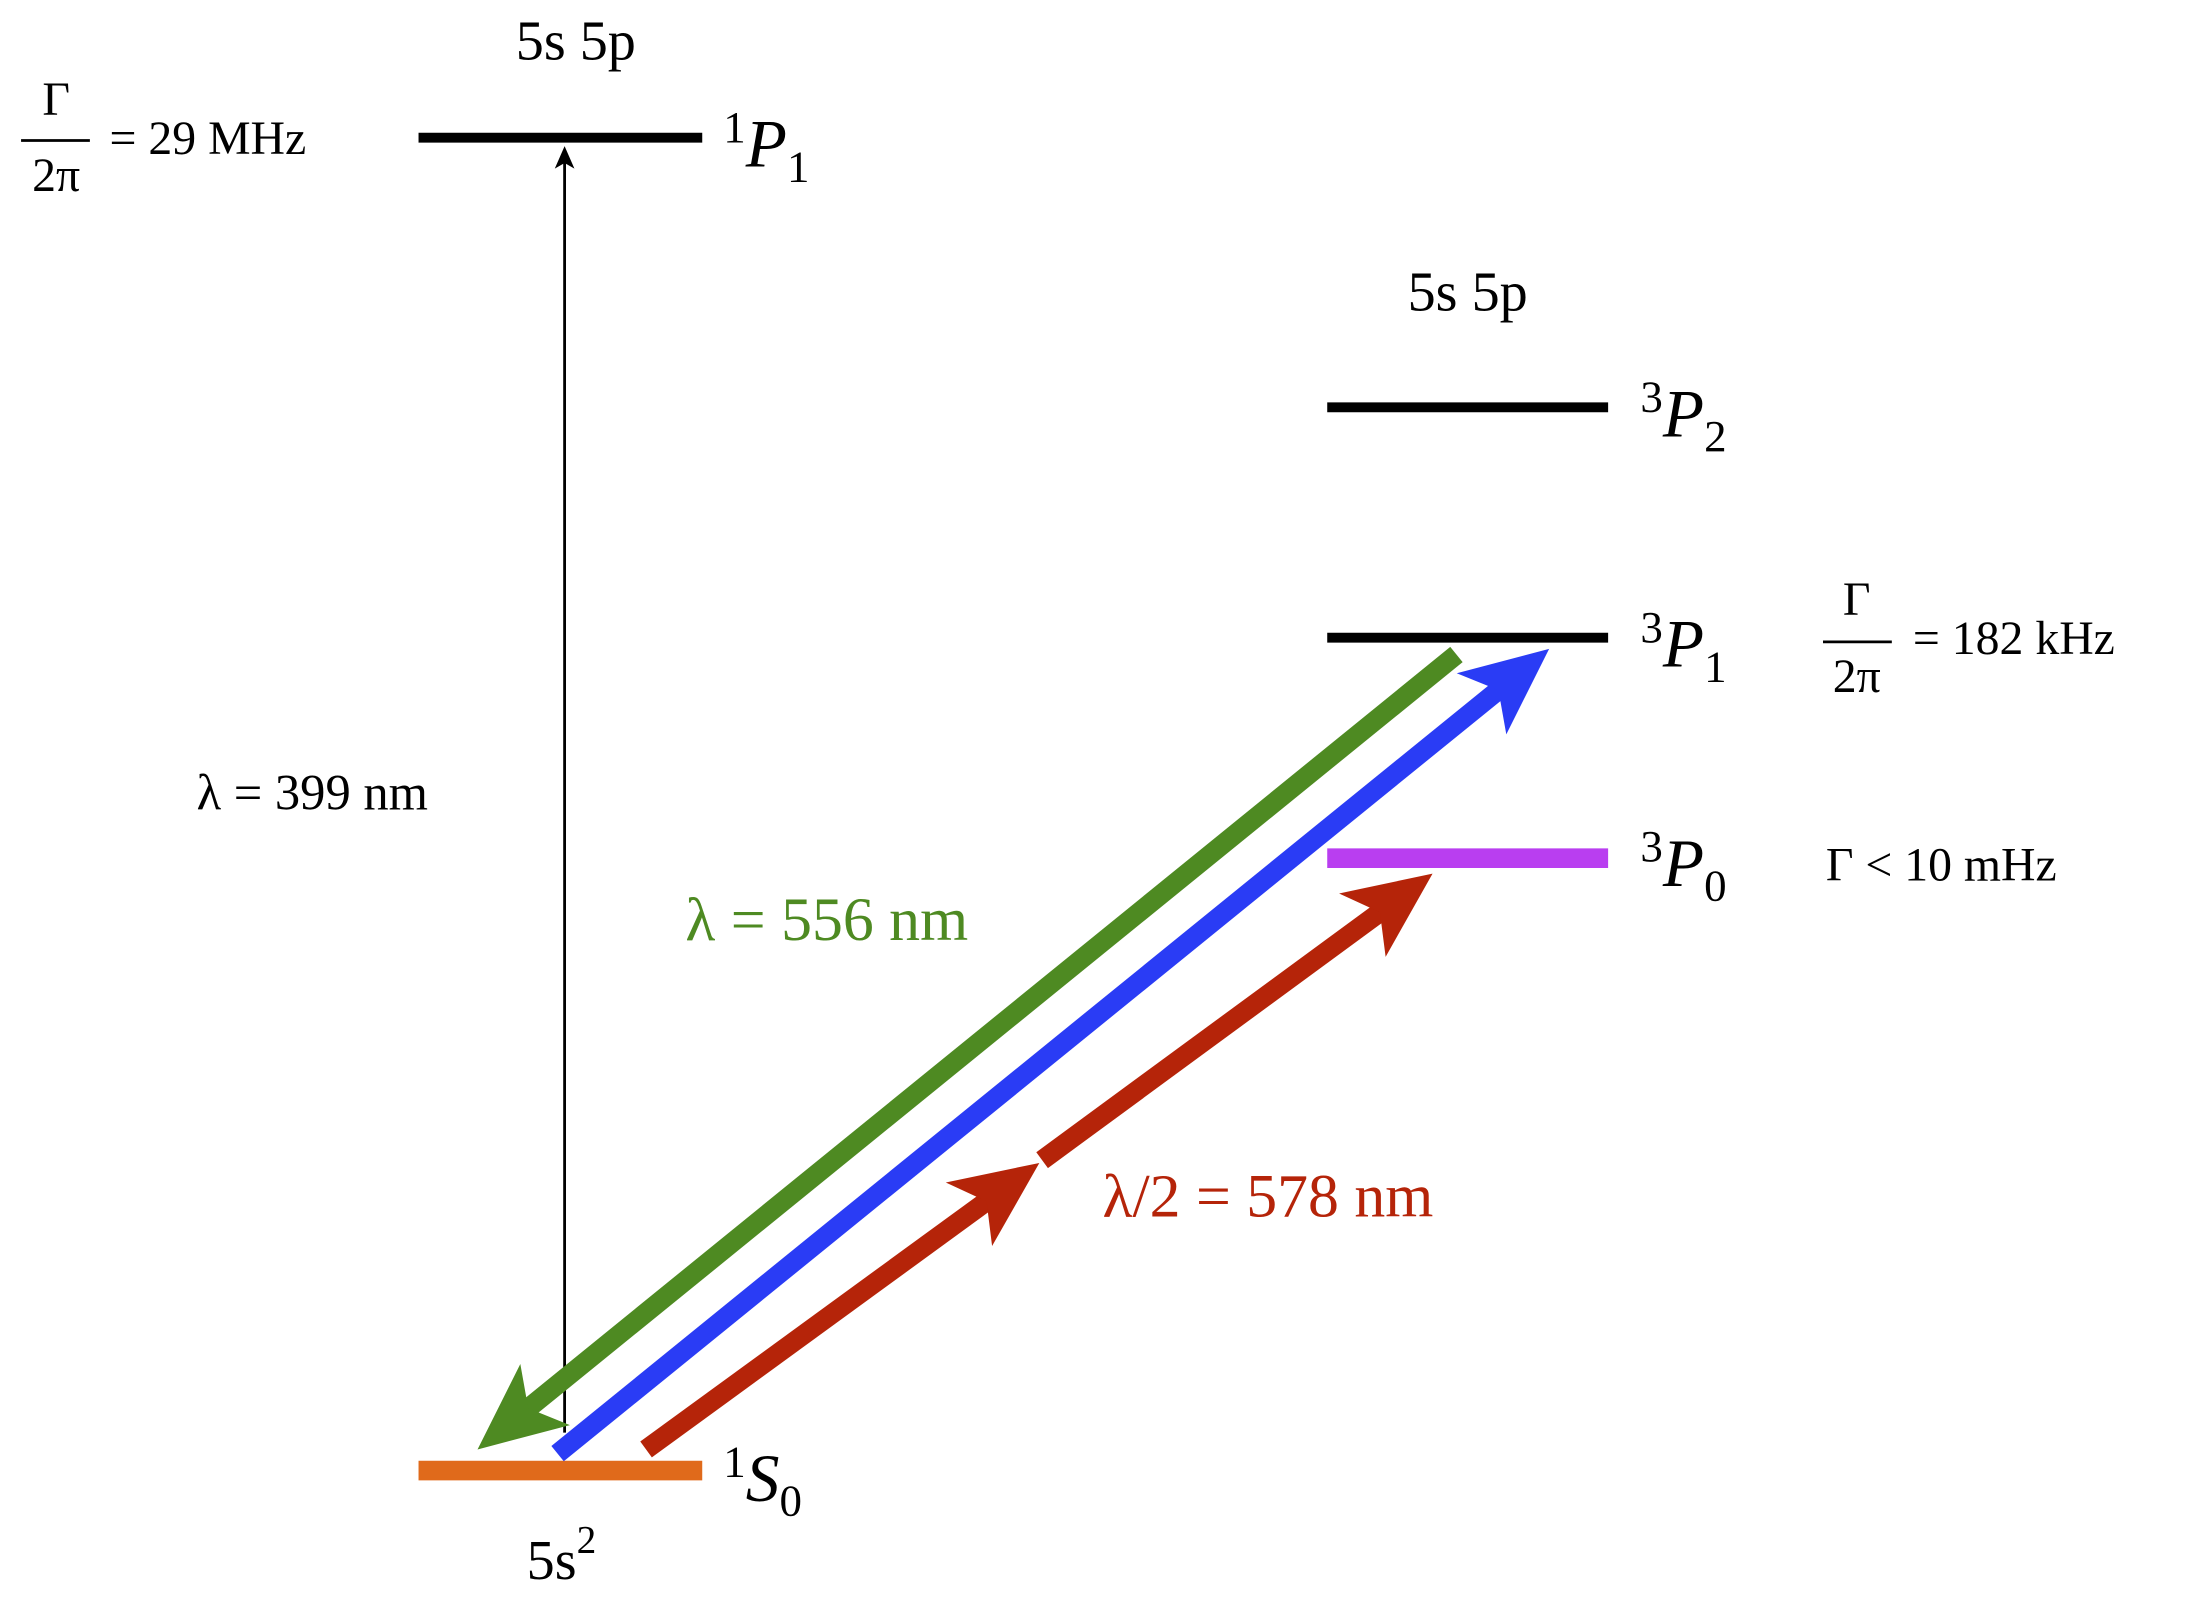 The image size is (2198, 1604). I want to click on term-label: 3P1, so click(1683, 646).